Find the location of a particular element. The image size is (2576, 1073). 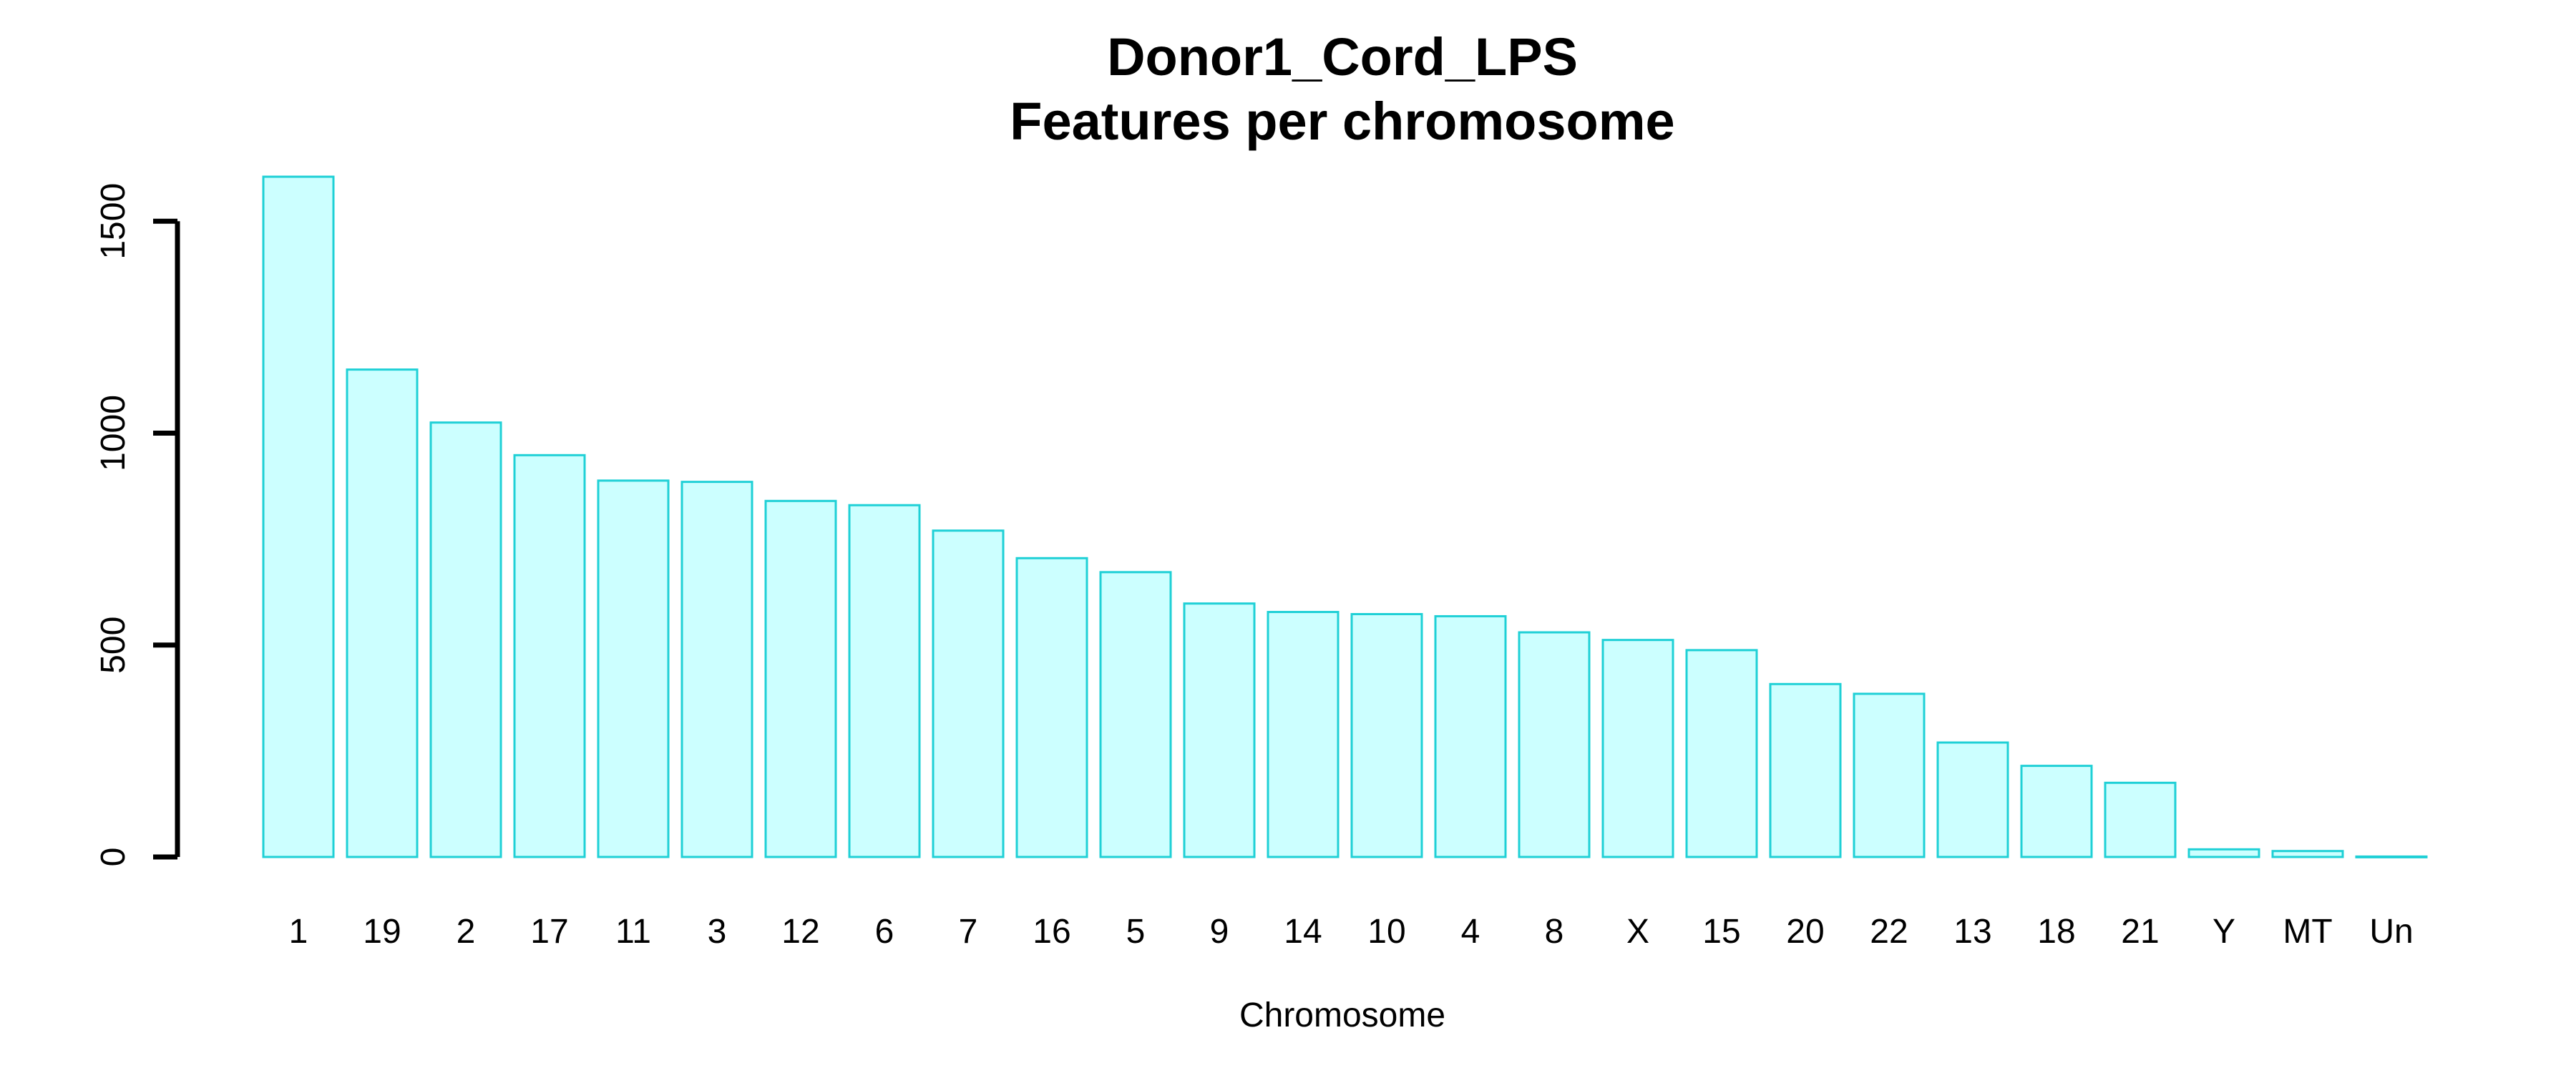

x-tick-label: 5 is located at coordinates (1136, 932).